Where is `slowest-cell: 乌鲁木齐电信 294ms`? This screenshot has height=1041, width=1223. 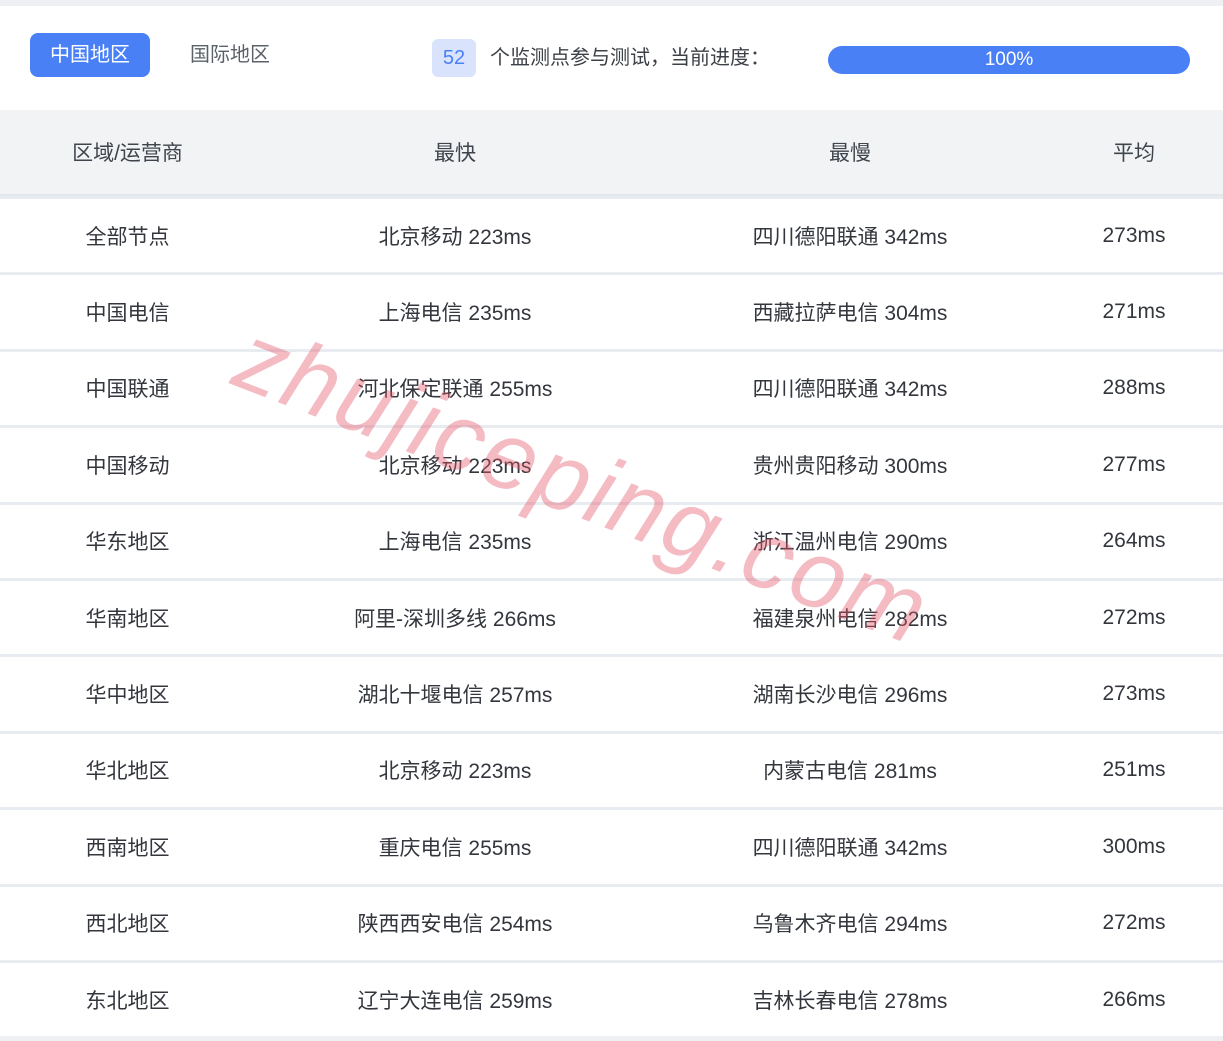 slowest-cell: 乌鲁木齐电信 294ms is located at coordinates (850, 925).